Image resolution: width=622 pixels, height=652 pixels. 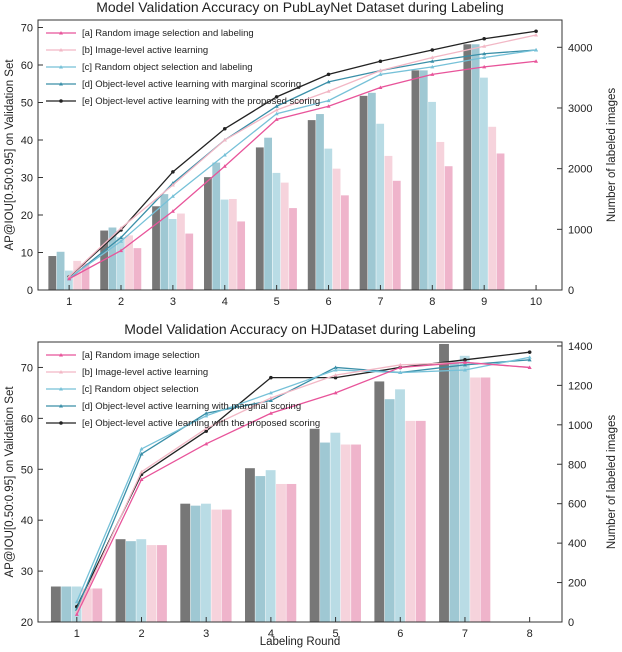 I want to click on chart2-ytick-label: 60, so click(x=27, y=419).